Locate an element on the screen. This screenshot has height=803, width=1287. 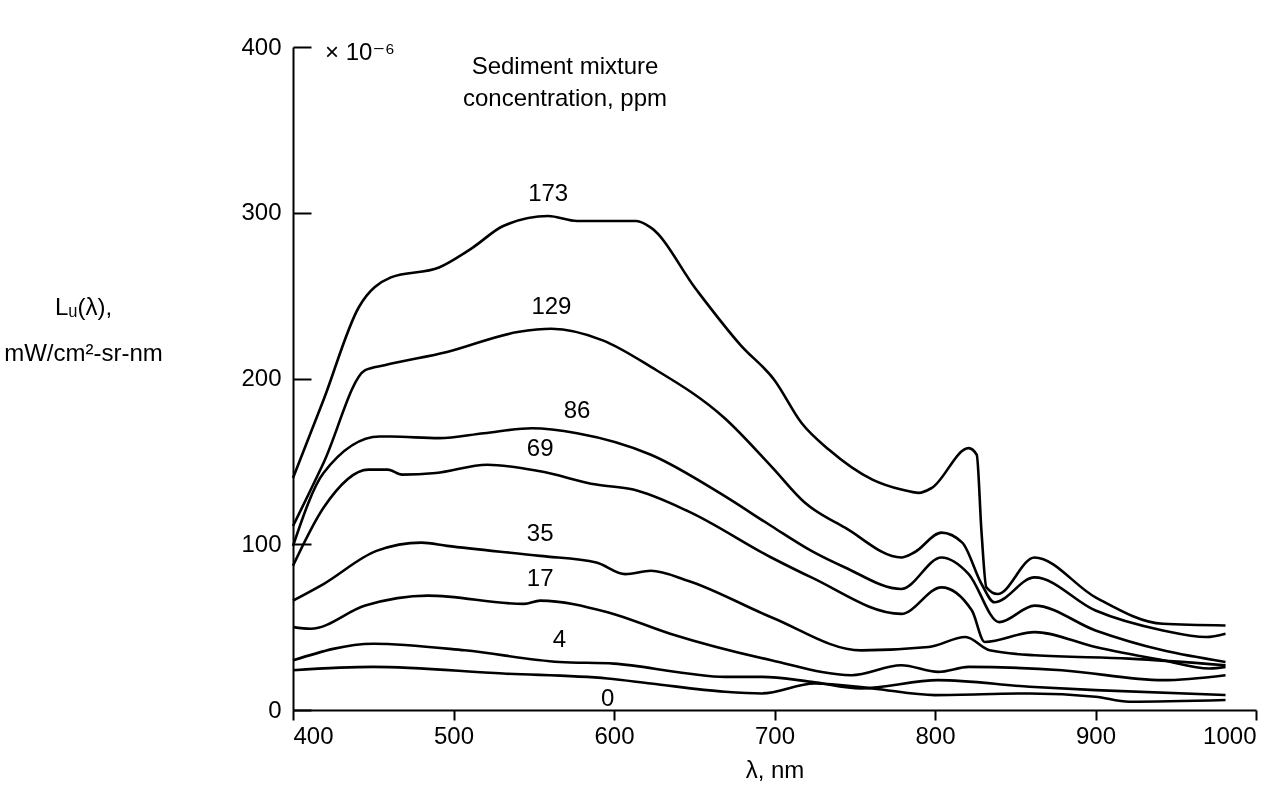
y-tick-label: 100 is located at coordinates (261, 543).